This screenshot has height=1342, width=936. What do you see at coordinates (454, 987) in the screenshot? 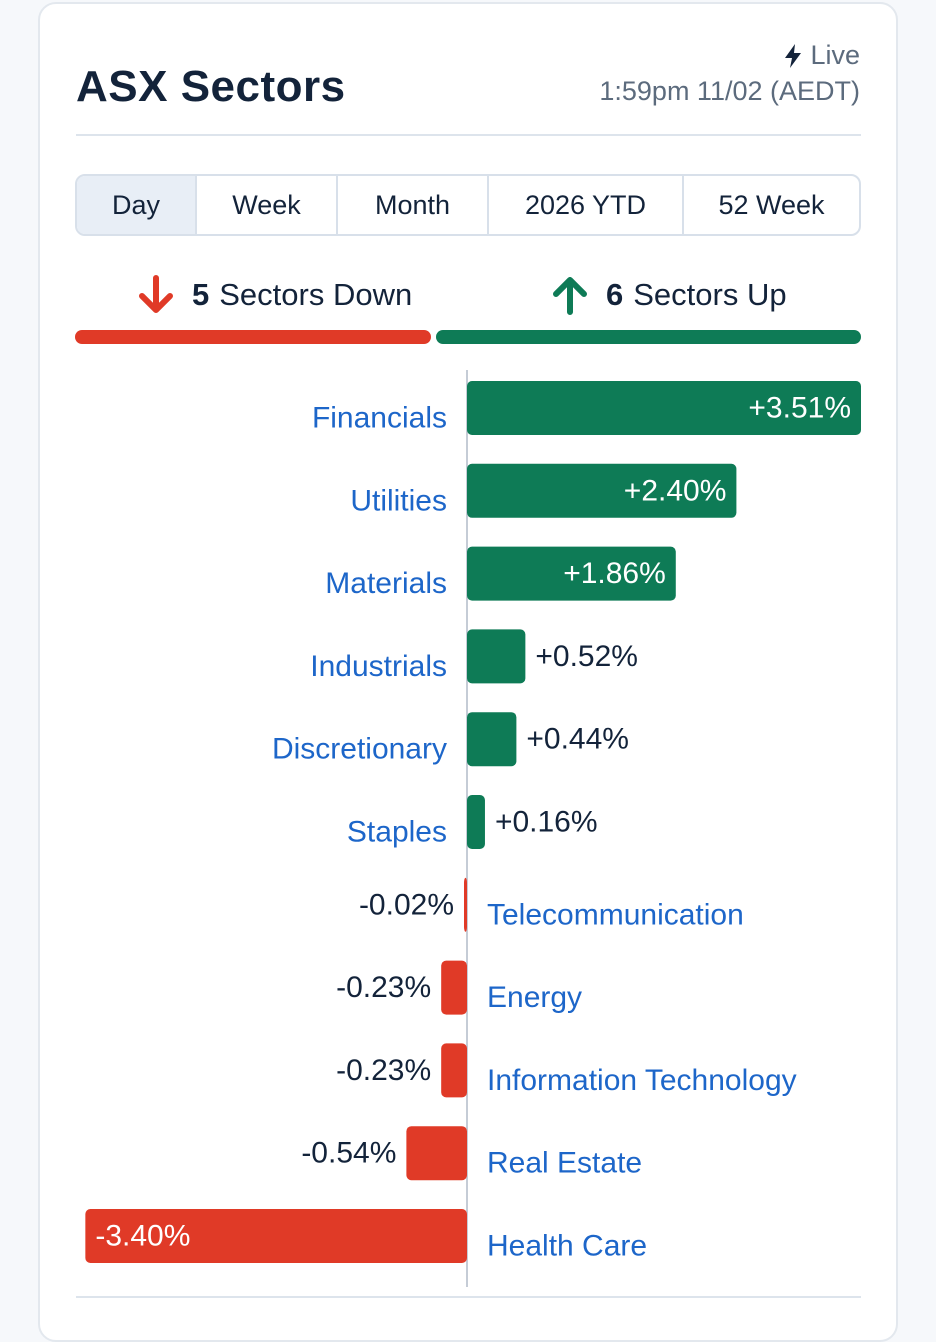
I see `bar-energy` at bounding box center [454, 987].